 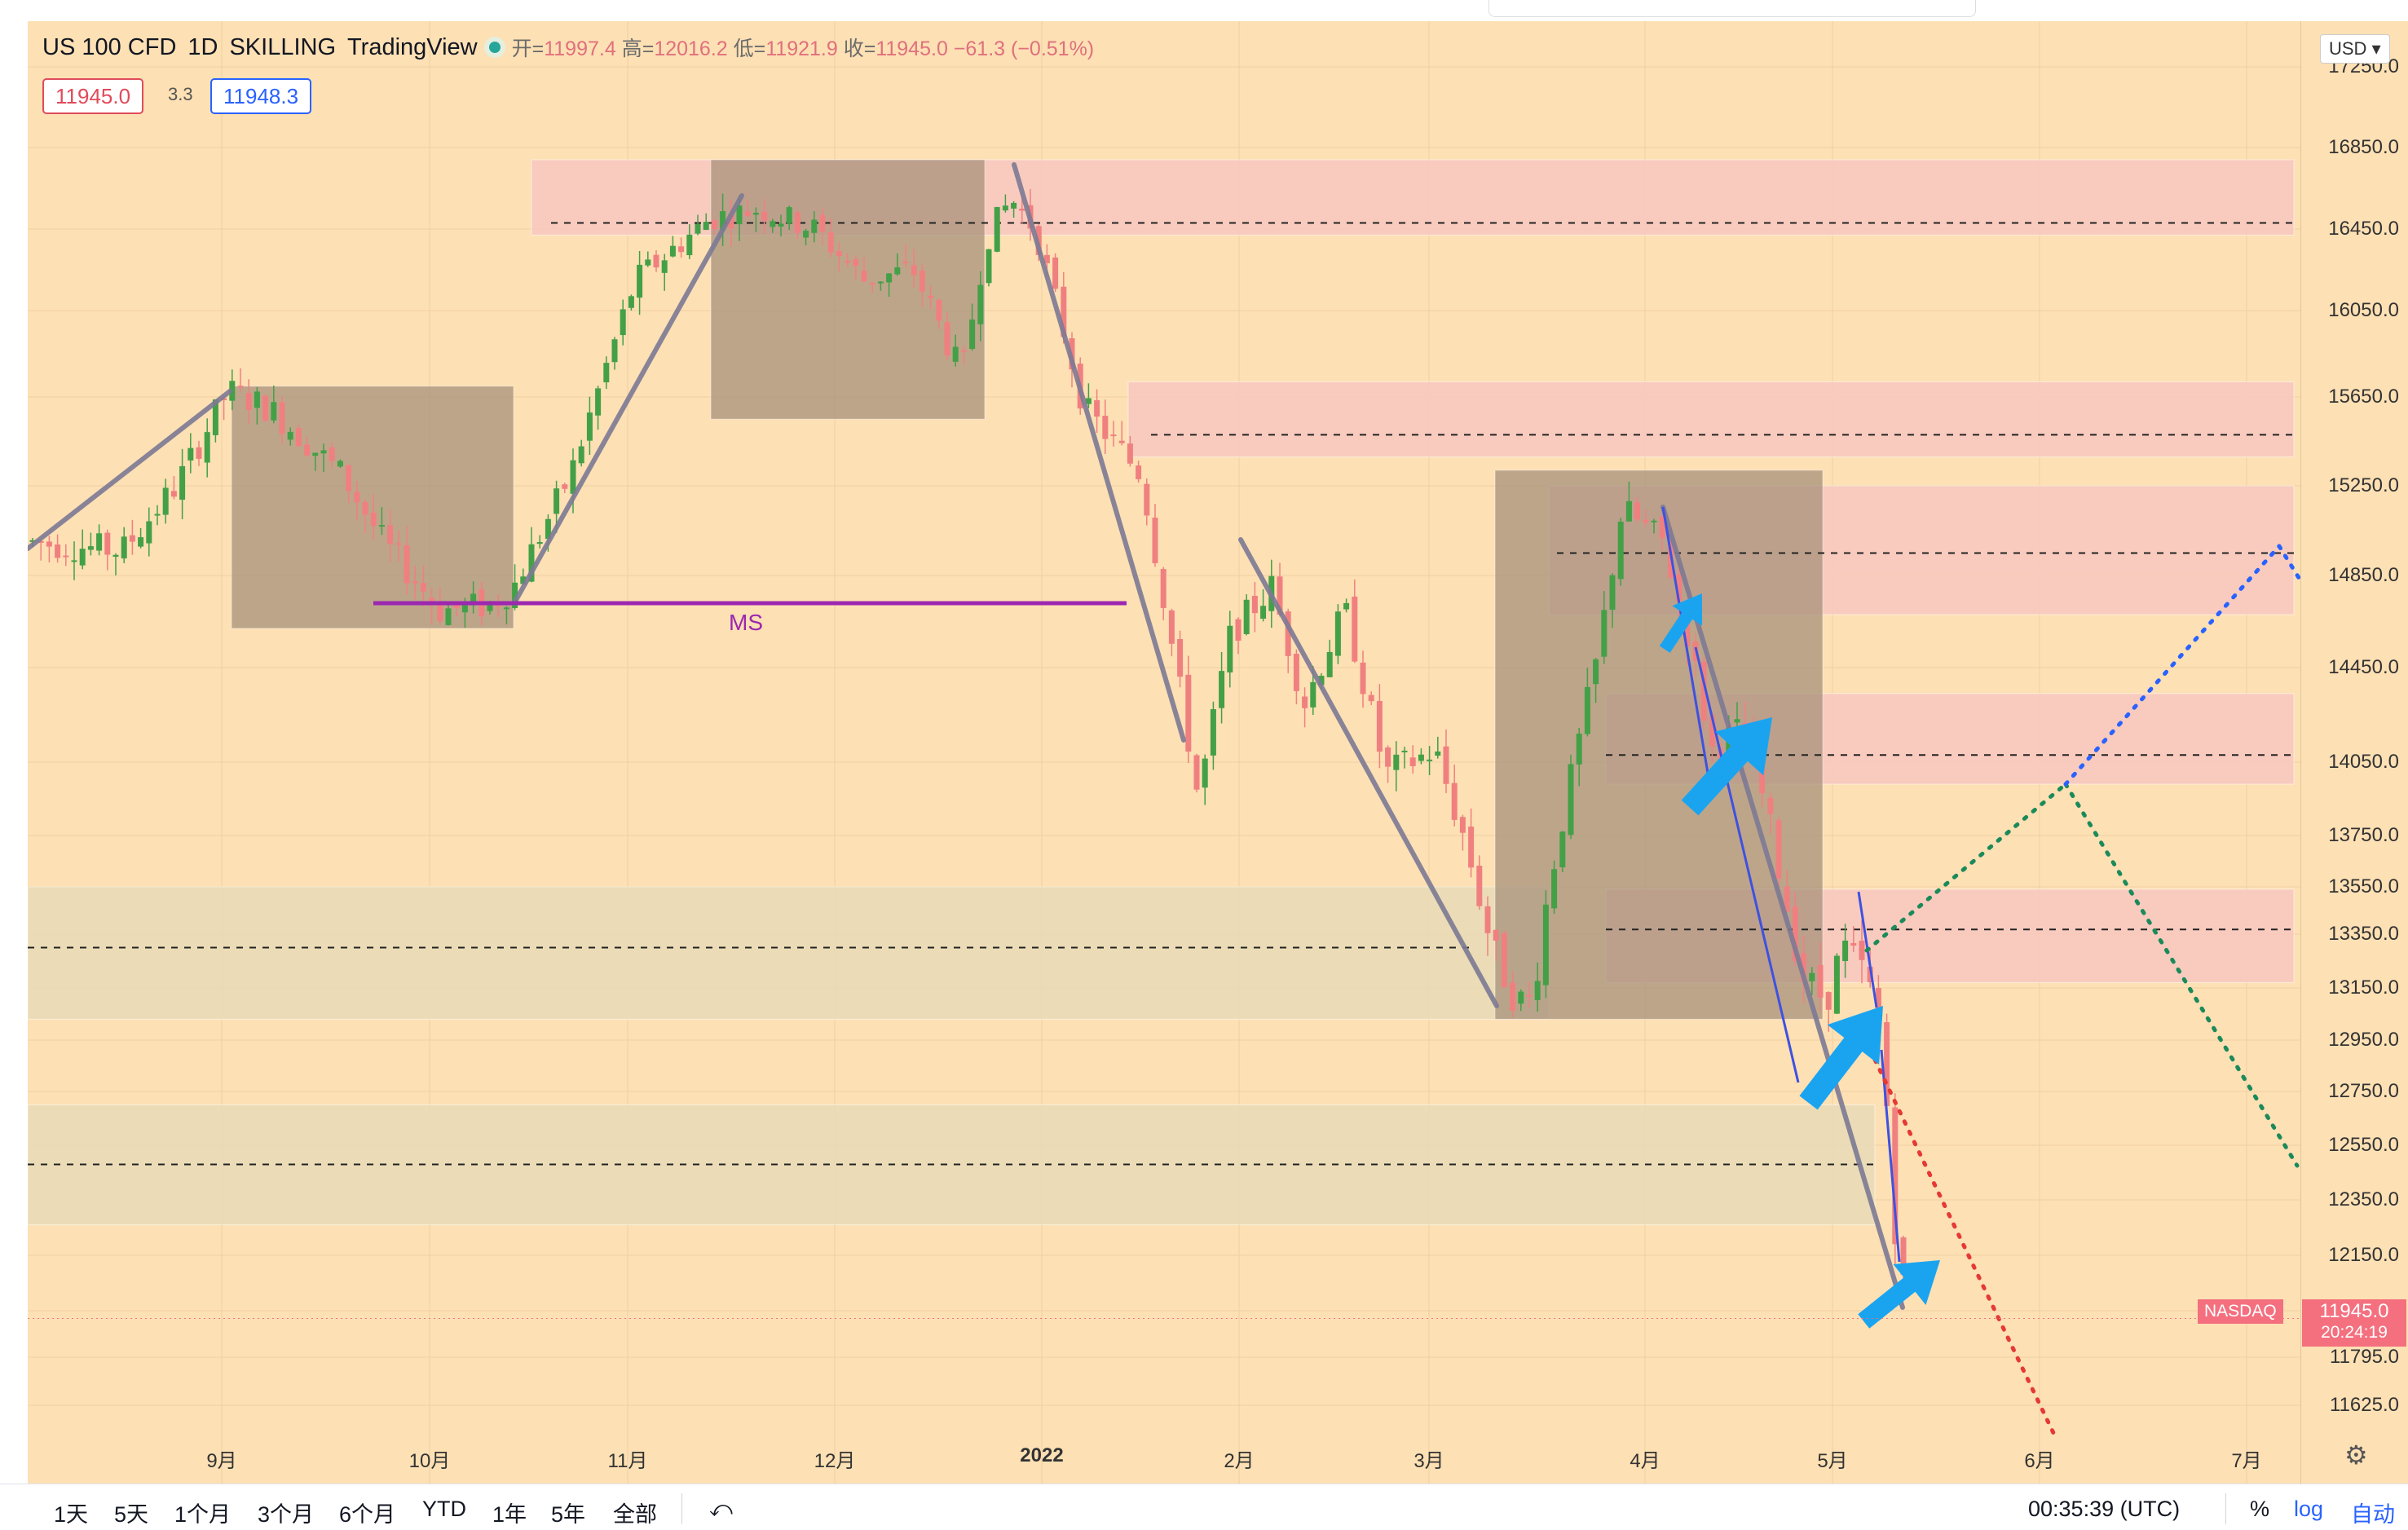 What do you see at coordinates (2363, 575) in the screenshot?
I see `price-tick-label: 14850.0` at bounding box center [2363, 575].